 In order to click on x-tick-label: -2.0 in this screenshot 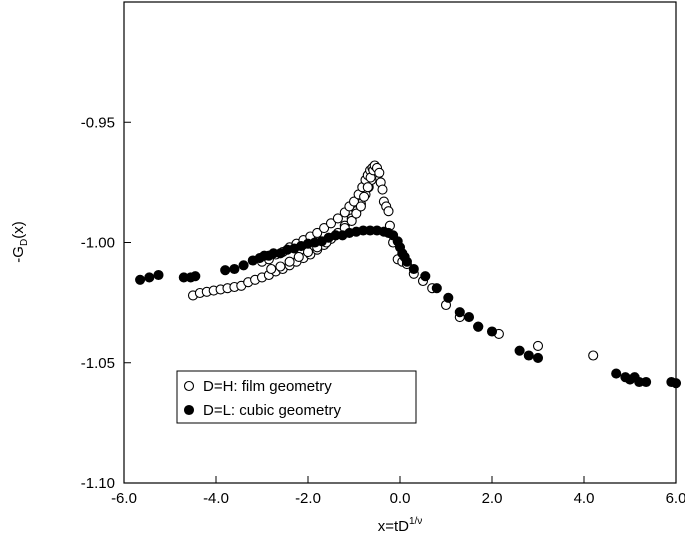, I will do `click(308, 498)`.